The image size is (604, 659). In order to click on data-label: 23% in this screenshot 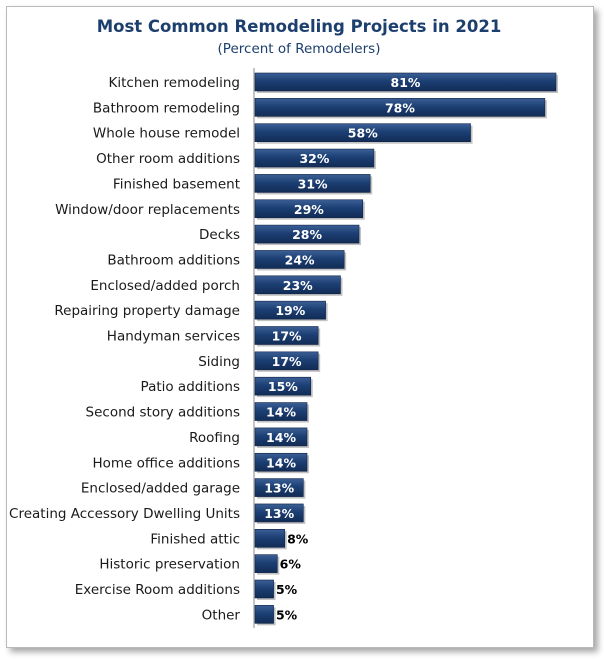, I will do `click(298, 285)`.